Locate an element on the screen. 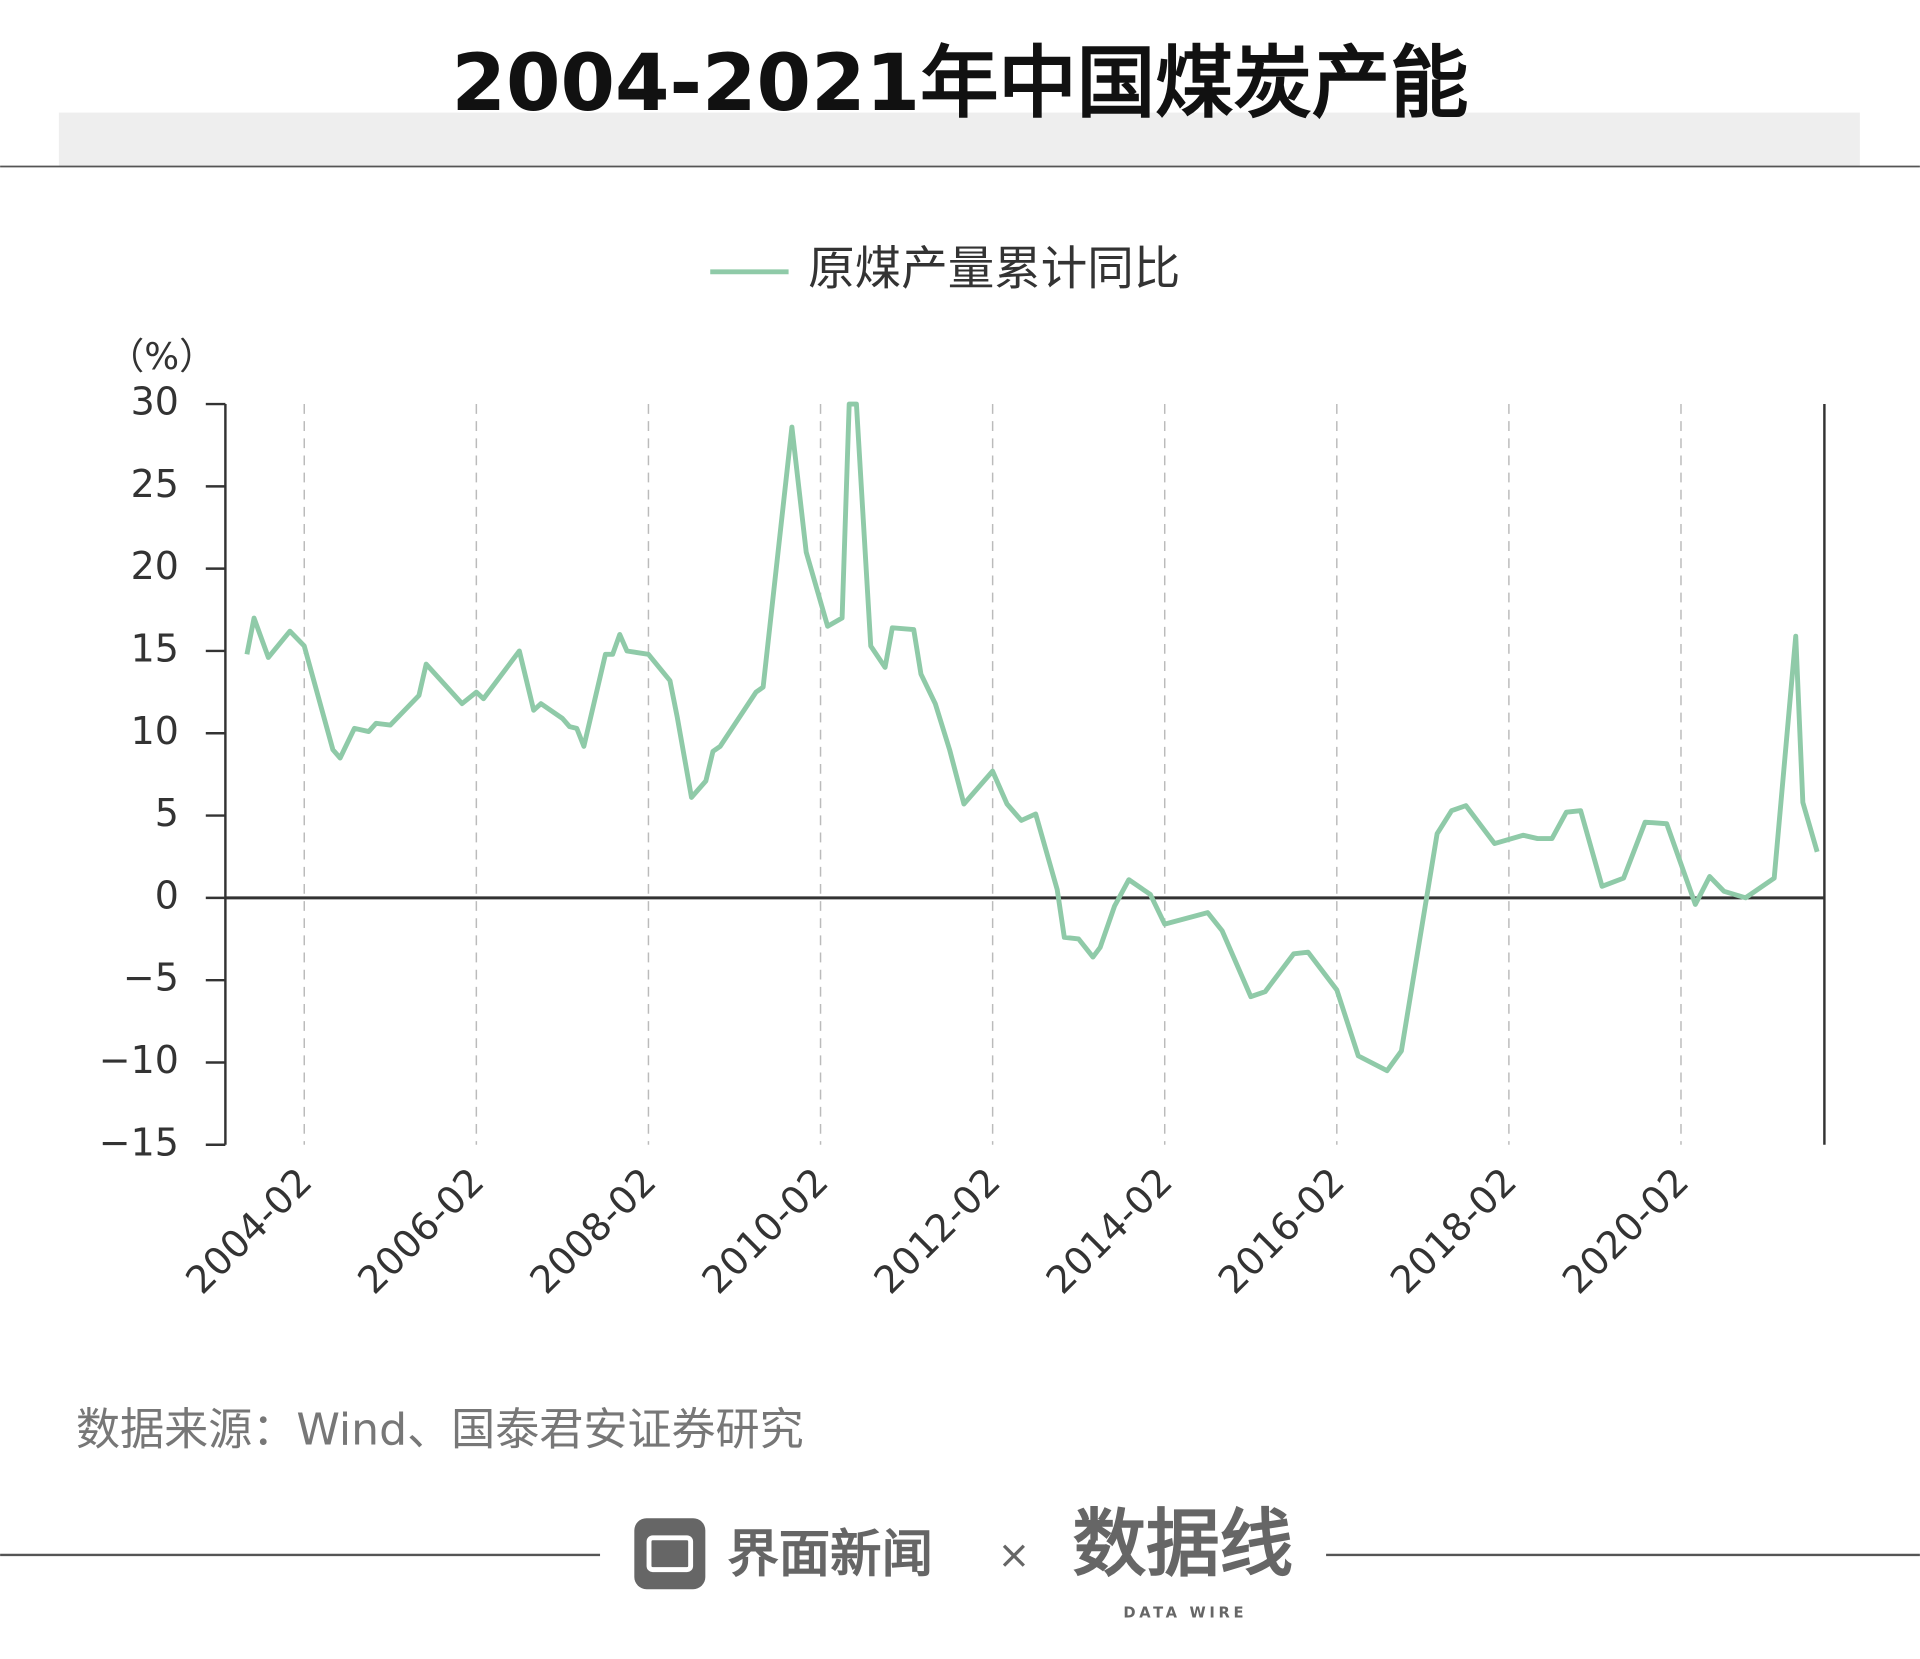 Image resolution: width=1920 pixels, height=1659 pixels. brand: 界面新闻 is located at coordinates (830, 1554).